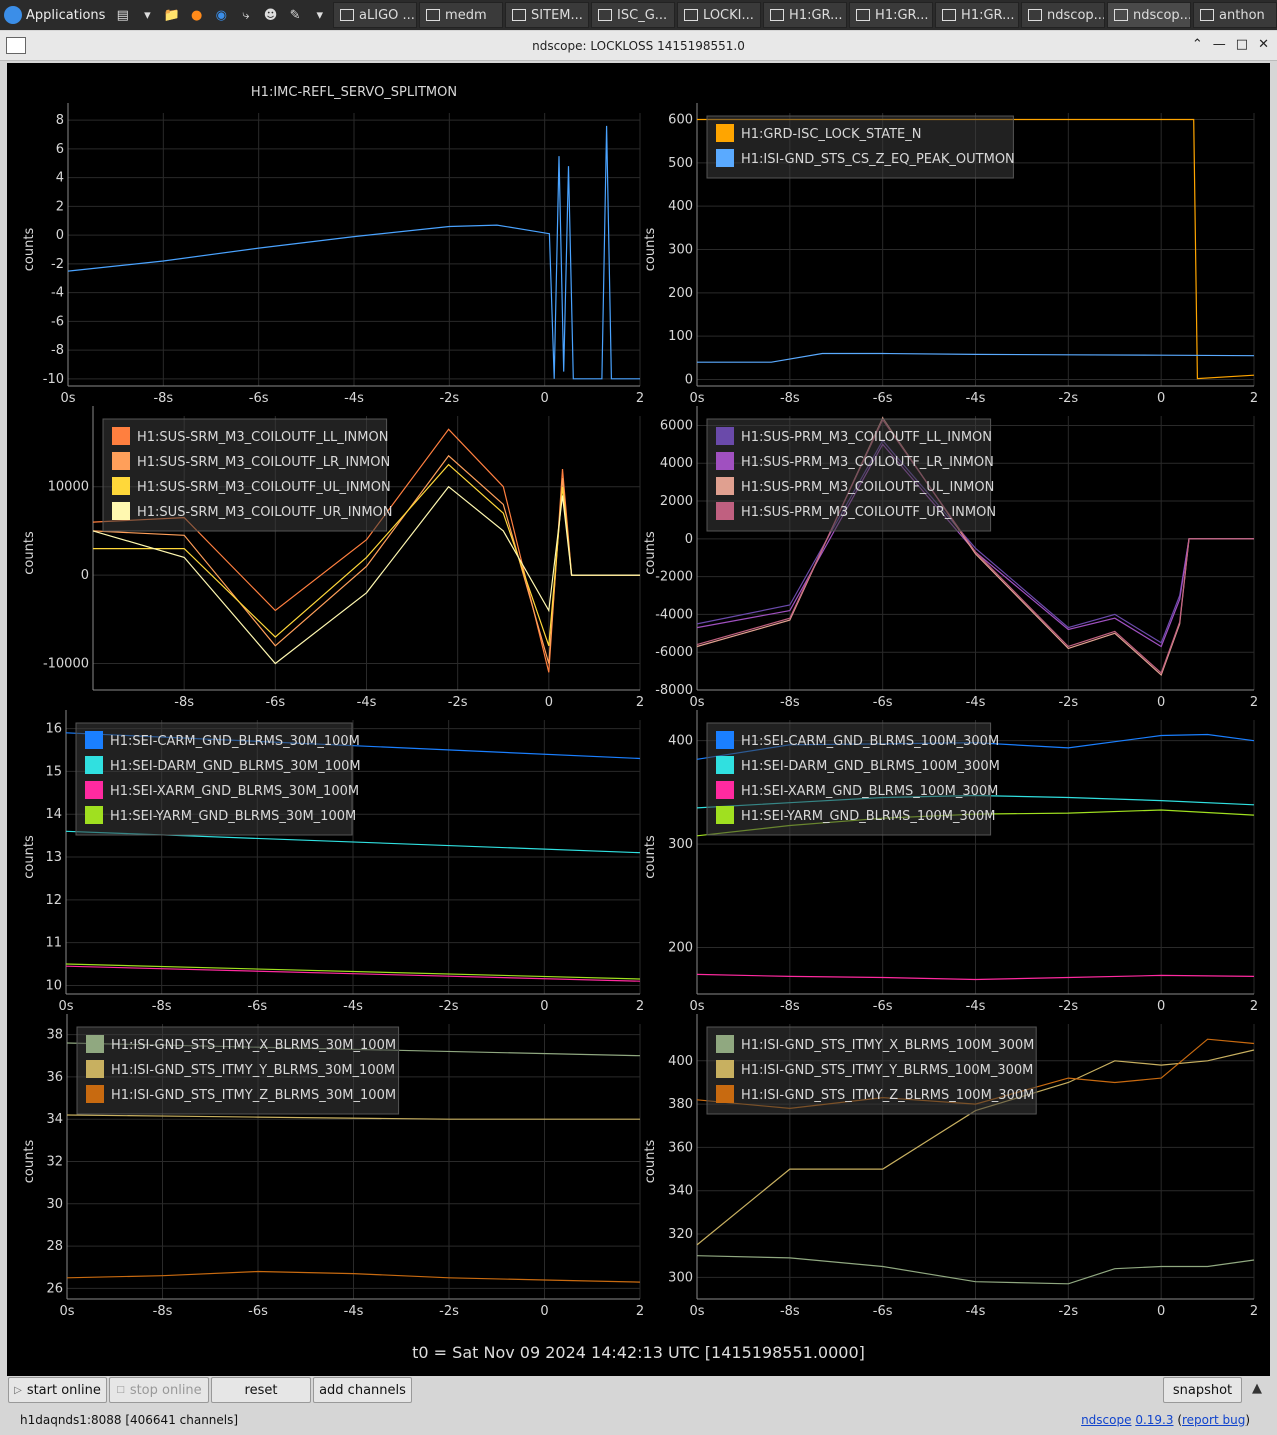 The image size is (1277, 1435). Describe the element at coordinates (362, 1390) in the screenshot. I see `add-channels-button: add channels` at that location.